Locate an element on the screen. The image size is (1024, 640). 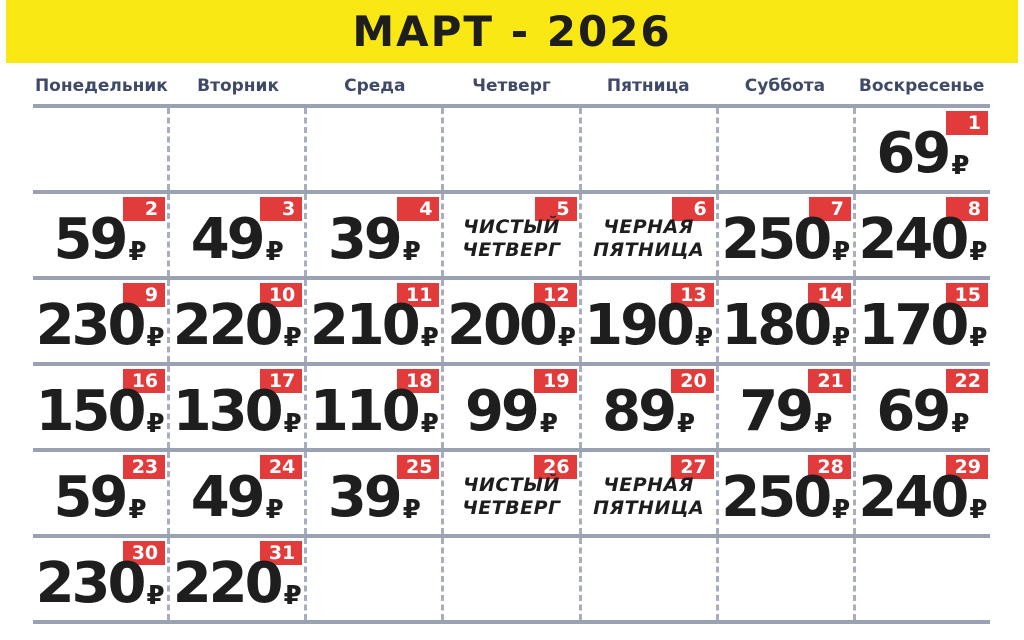
calendar-cell: 4 39 ₽ is located at coordinates (372, 235).